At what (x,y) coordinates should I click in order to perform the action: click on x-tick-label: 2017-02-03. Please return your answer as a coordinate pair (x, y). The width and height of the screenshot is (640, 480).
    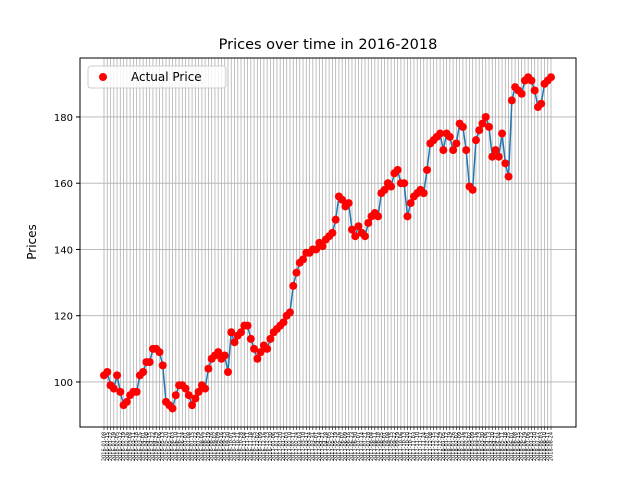
    Looking at the image, I should click on (287, 446).